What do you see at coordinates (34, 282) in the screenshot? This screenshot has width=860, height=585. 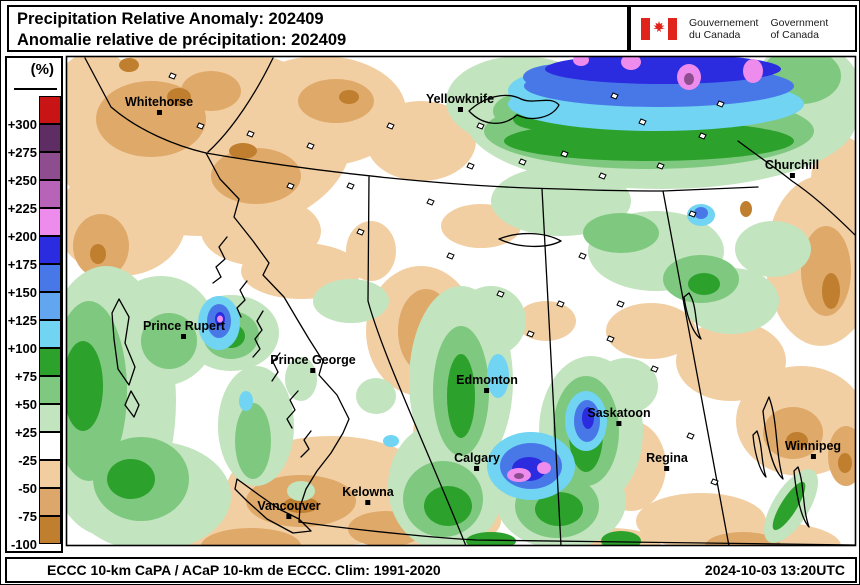 I see `legend-entry: +150` at bounding box center [34, 282].